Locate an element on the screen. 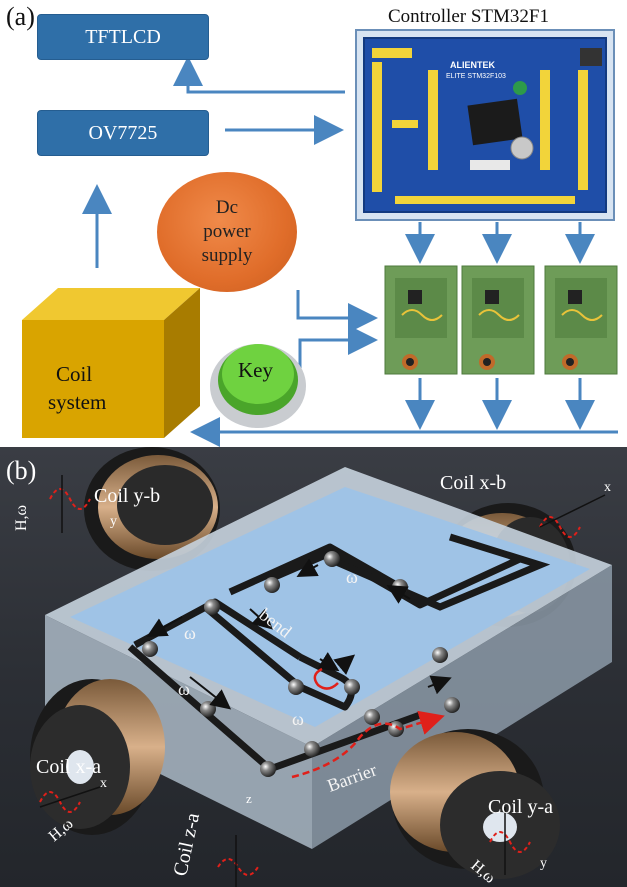 This screenshot has width=627, height=887. axis-y-label-2: y is located at coordinates (543, 863).